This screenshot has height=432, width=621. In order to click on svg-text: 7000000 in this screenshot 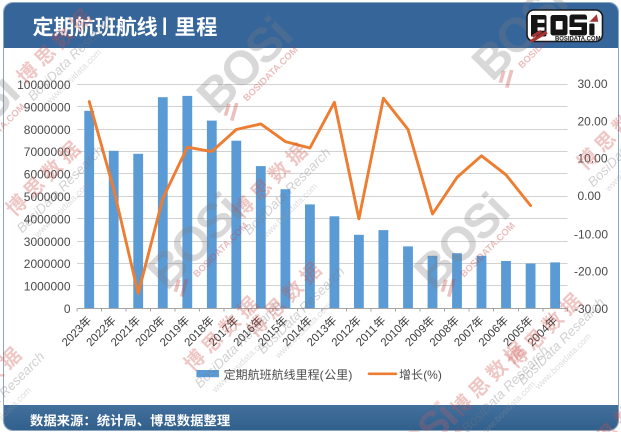, I will do `click(47, 152)`.